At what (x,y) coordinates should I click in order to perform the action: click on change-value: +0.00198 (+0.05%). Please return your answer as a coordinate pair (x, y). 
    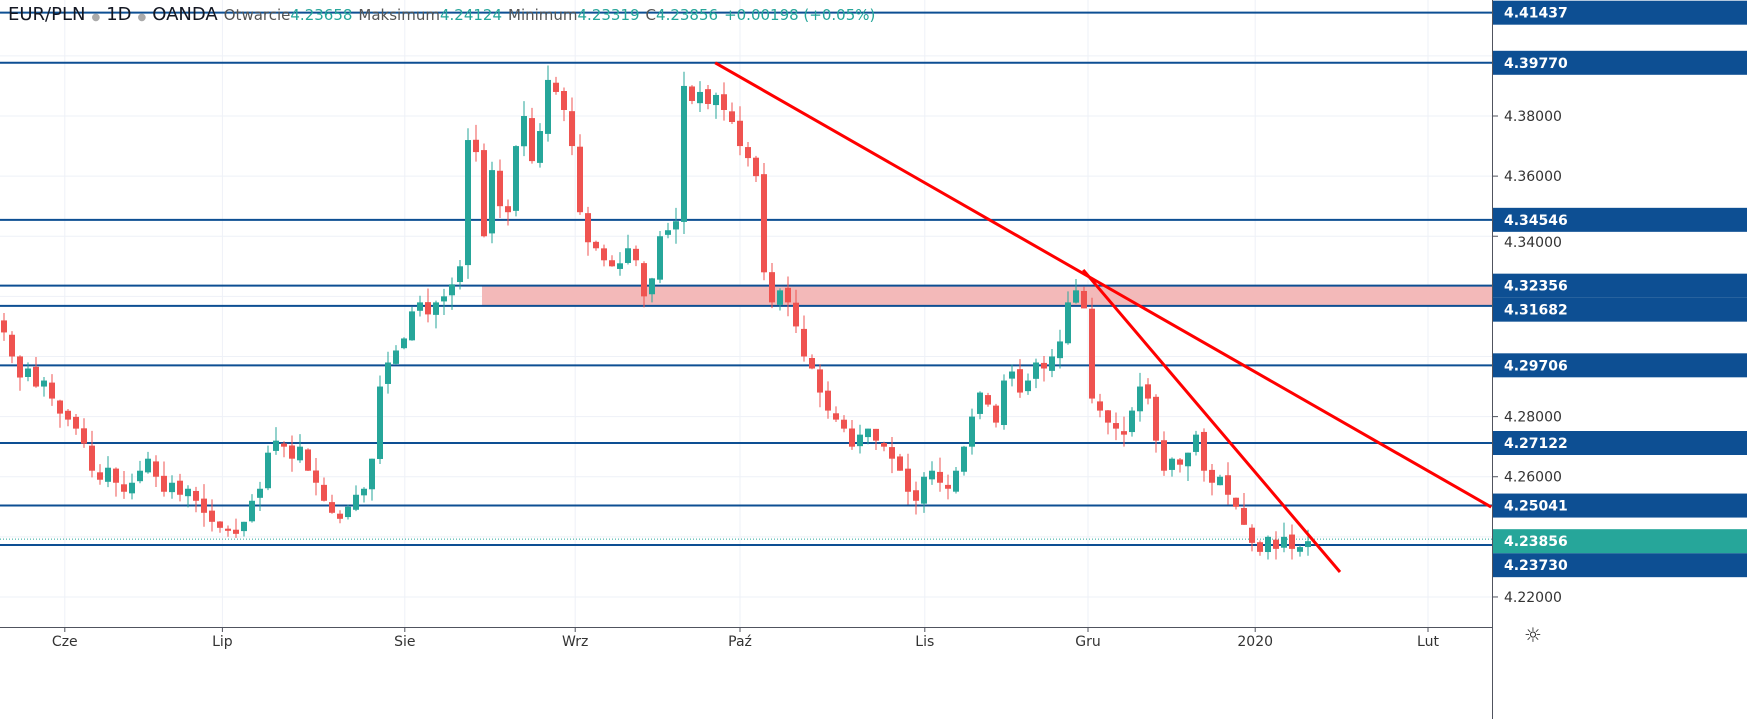
    Looking at the image, I should click on (800, 15).